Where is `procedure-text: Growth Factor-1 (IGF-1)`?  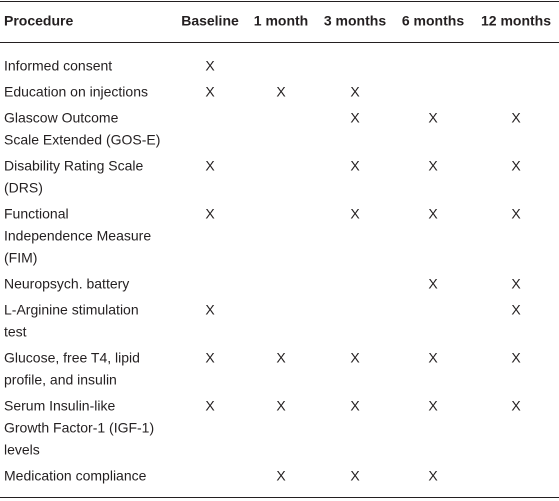
procedure-text: Growth Factor-1 (IGF-1) is located at coordinates (79, 428).